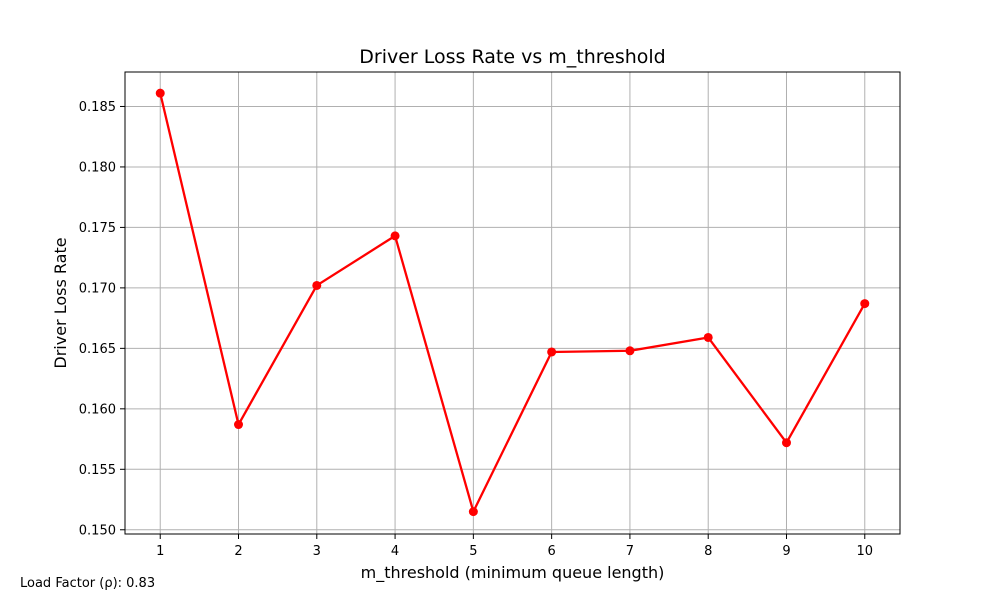 The height and width of the screenshot is (600, 1000). Describe the element at coordinates (160, 551) in the screenshot. I see `x-tick-label: 1` at that location.